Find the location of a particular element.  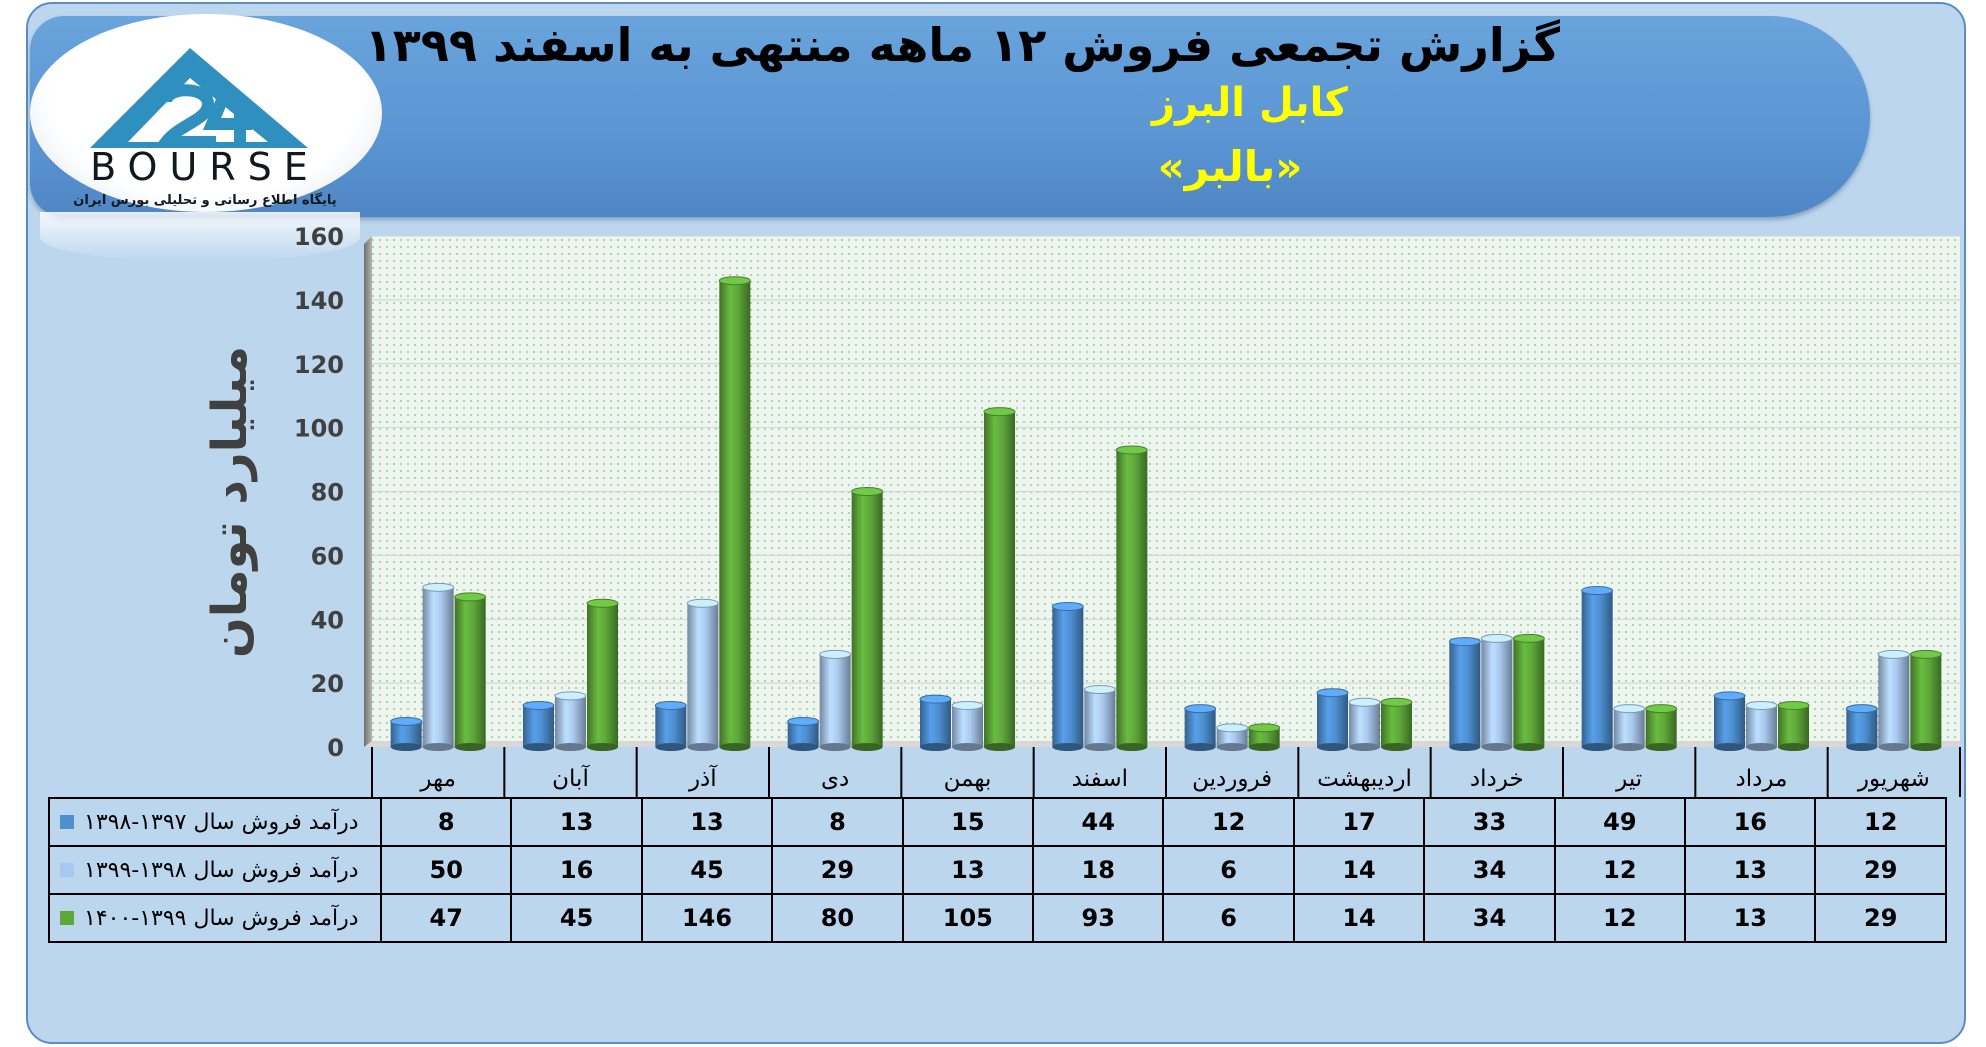

x-tick-label: مهر is located at coordinates (437, 779).